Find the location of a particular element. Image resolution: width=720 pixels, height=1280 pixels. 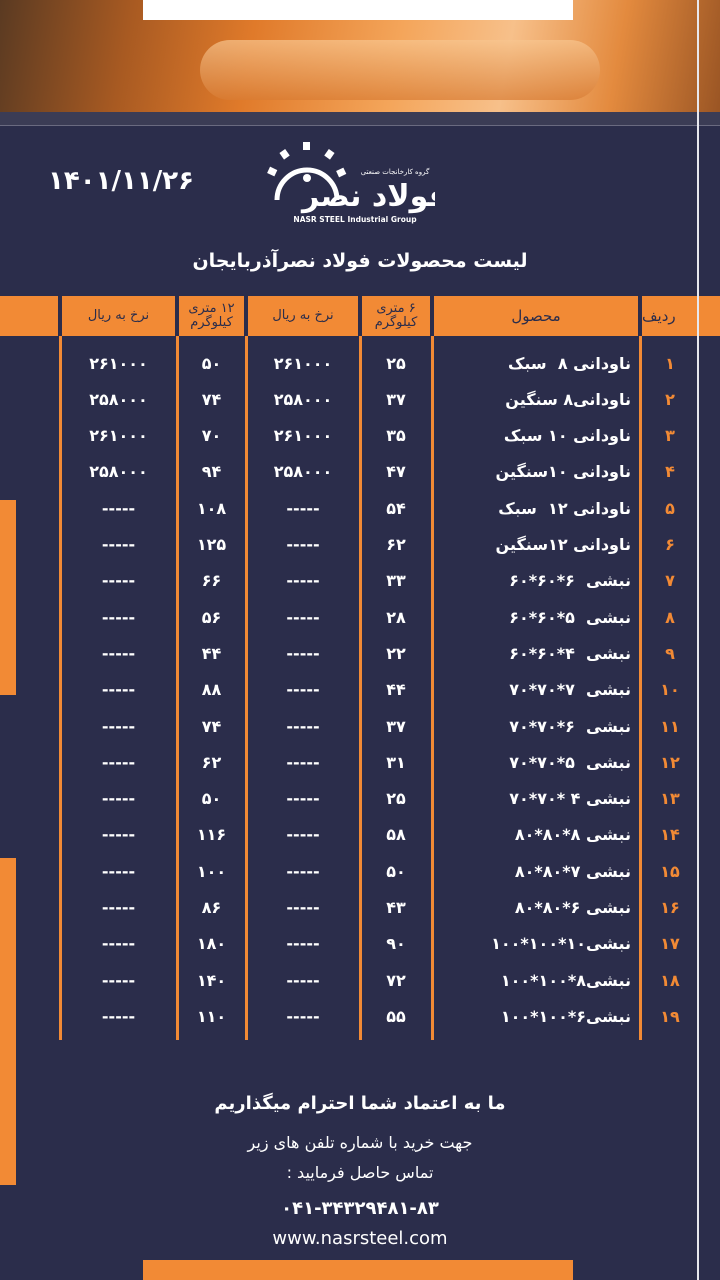

cell-kg12: ۶۶ is located at coordinates (211, 581).